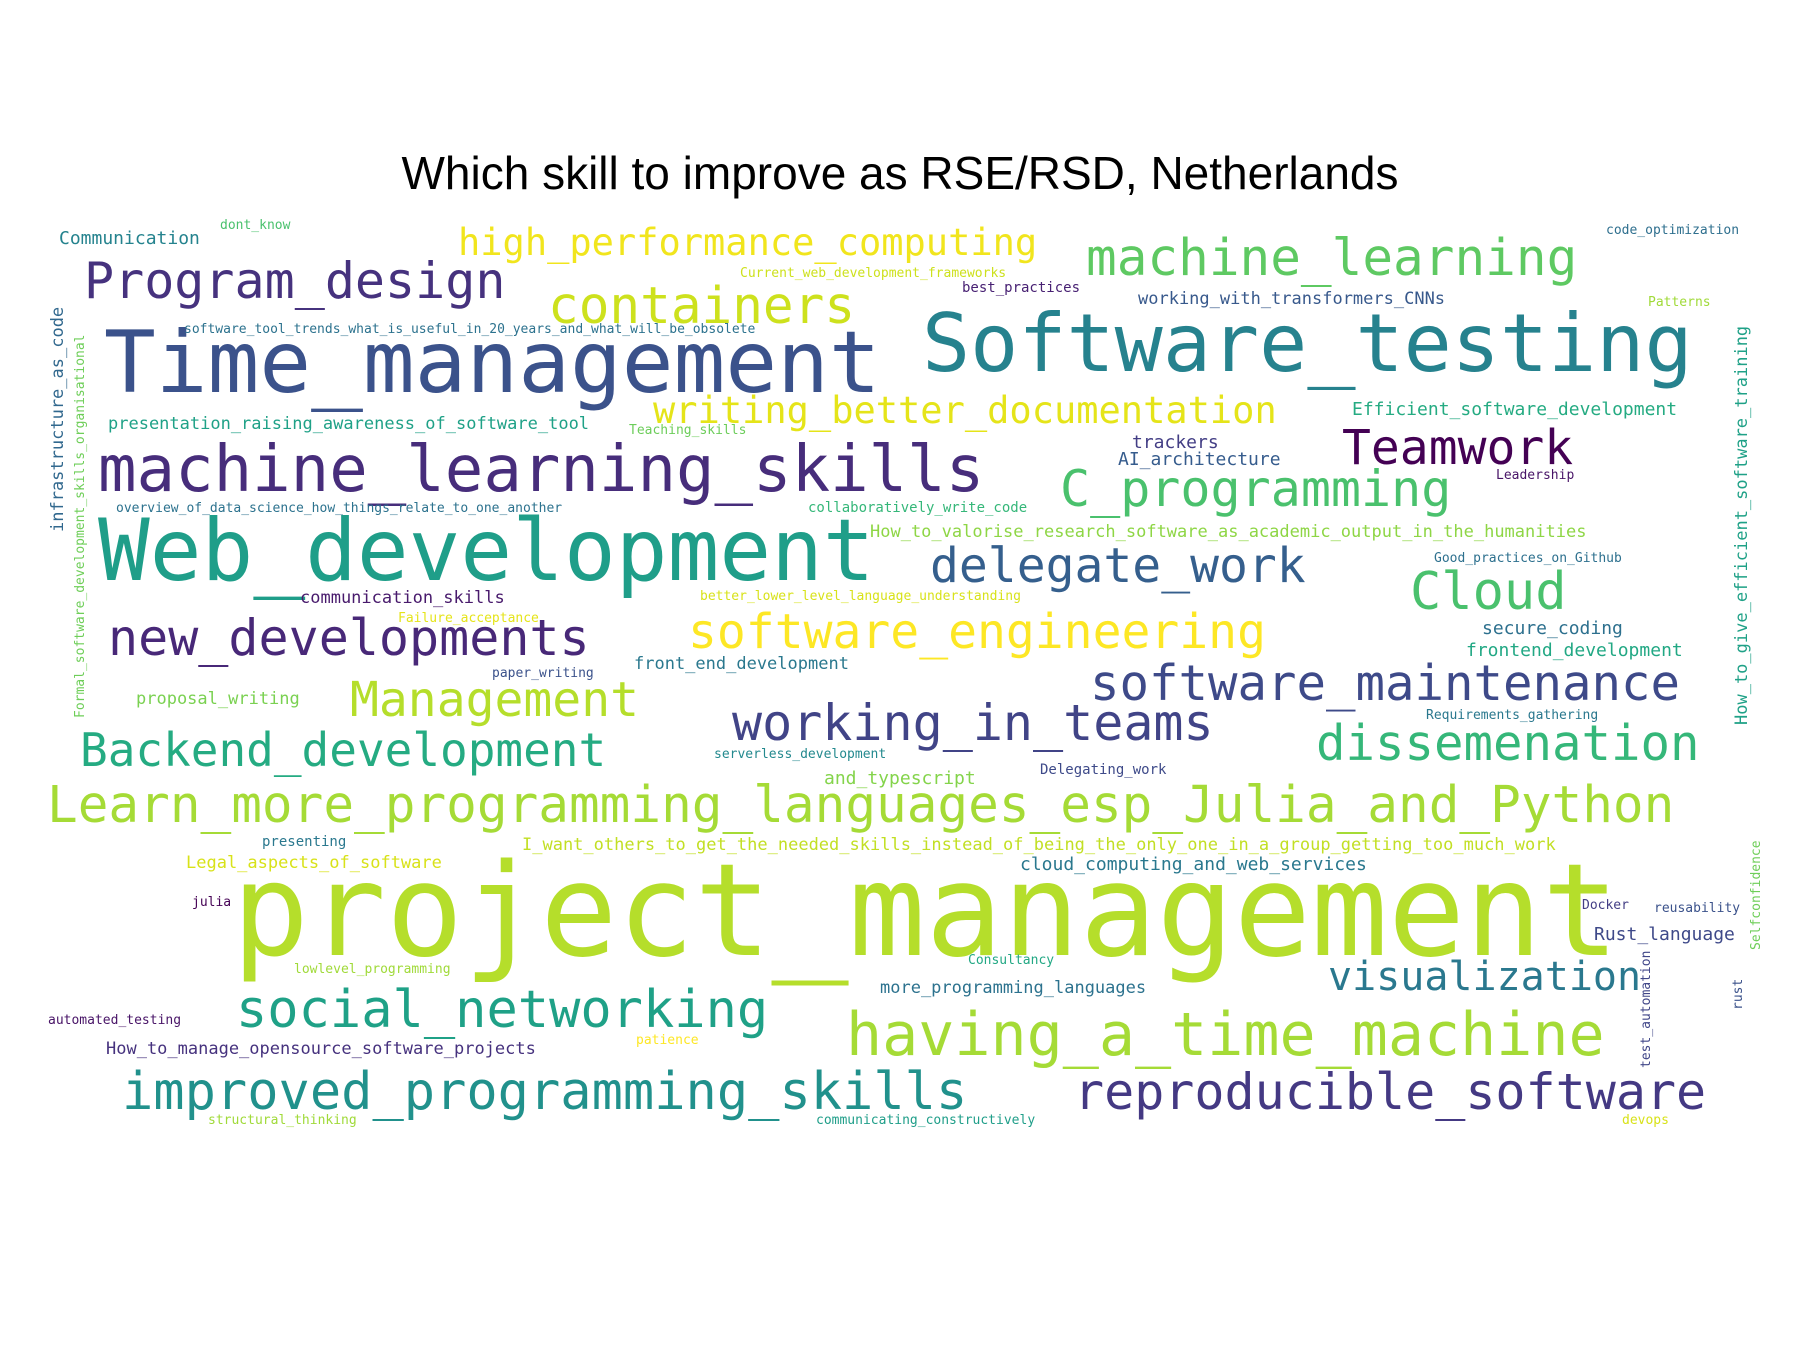 Image resolution: width=1800 pixels, height=1350 pixels. I want to click on word: AI_architecture, so click(1199, 459).